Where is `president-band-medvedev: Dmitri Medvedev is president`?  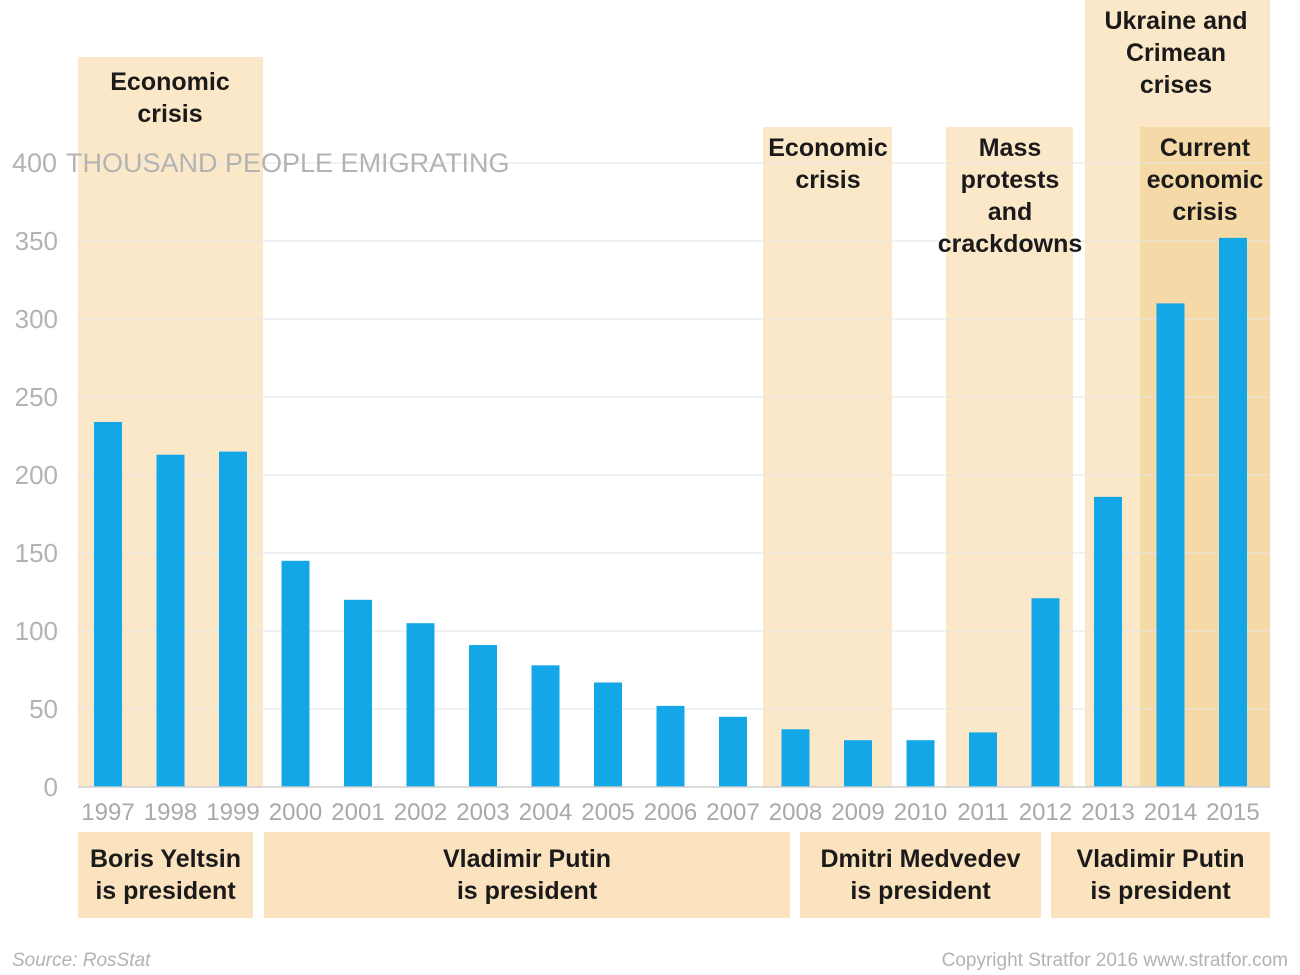
president-band-medvedev: Dmitri Medvedev is president is located at coordinates (920, 875).